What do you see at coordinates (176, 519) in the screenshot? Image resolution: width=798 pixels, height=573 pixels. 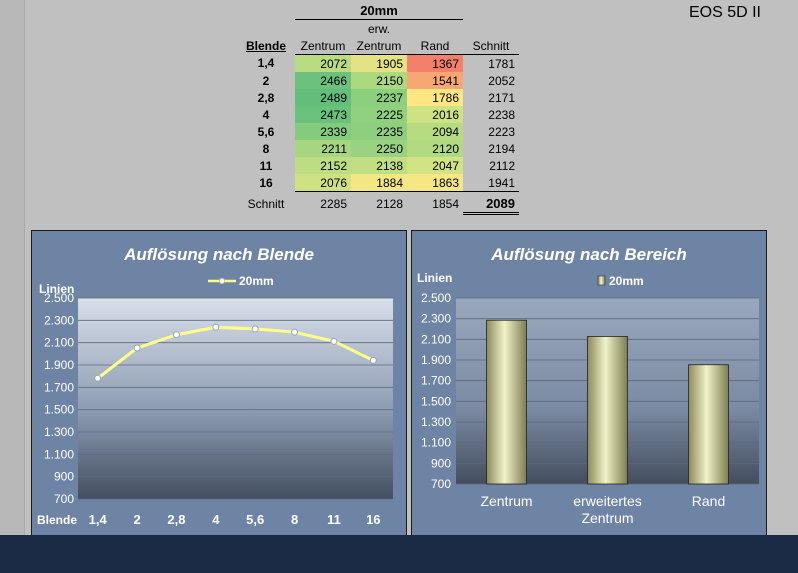 I see `x-tick-label: 2,8` at bounding box center [176, 519].